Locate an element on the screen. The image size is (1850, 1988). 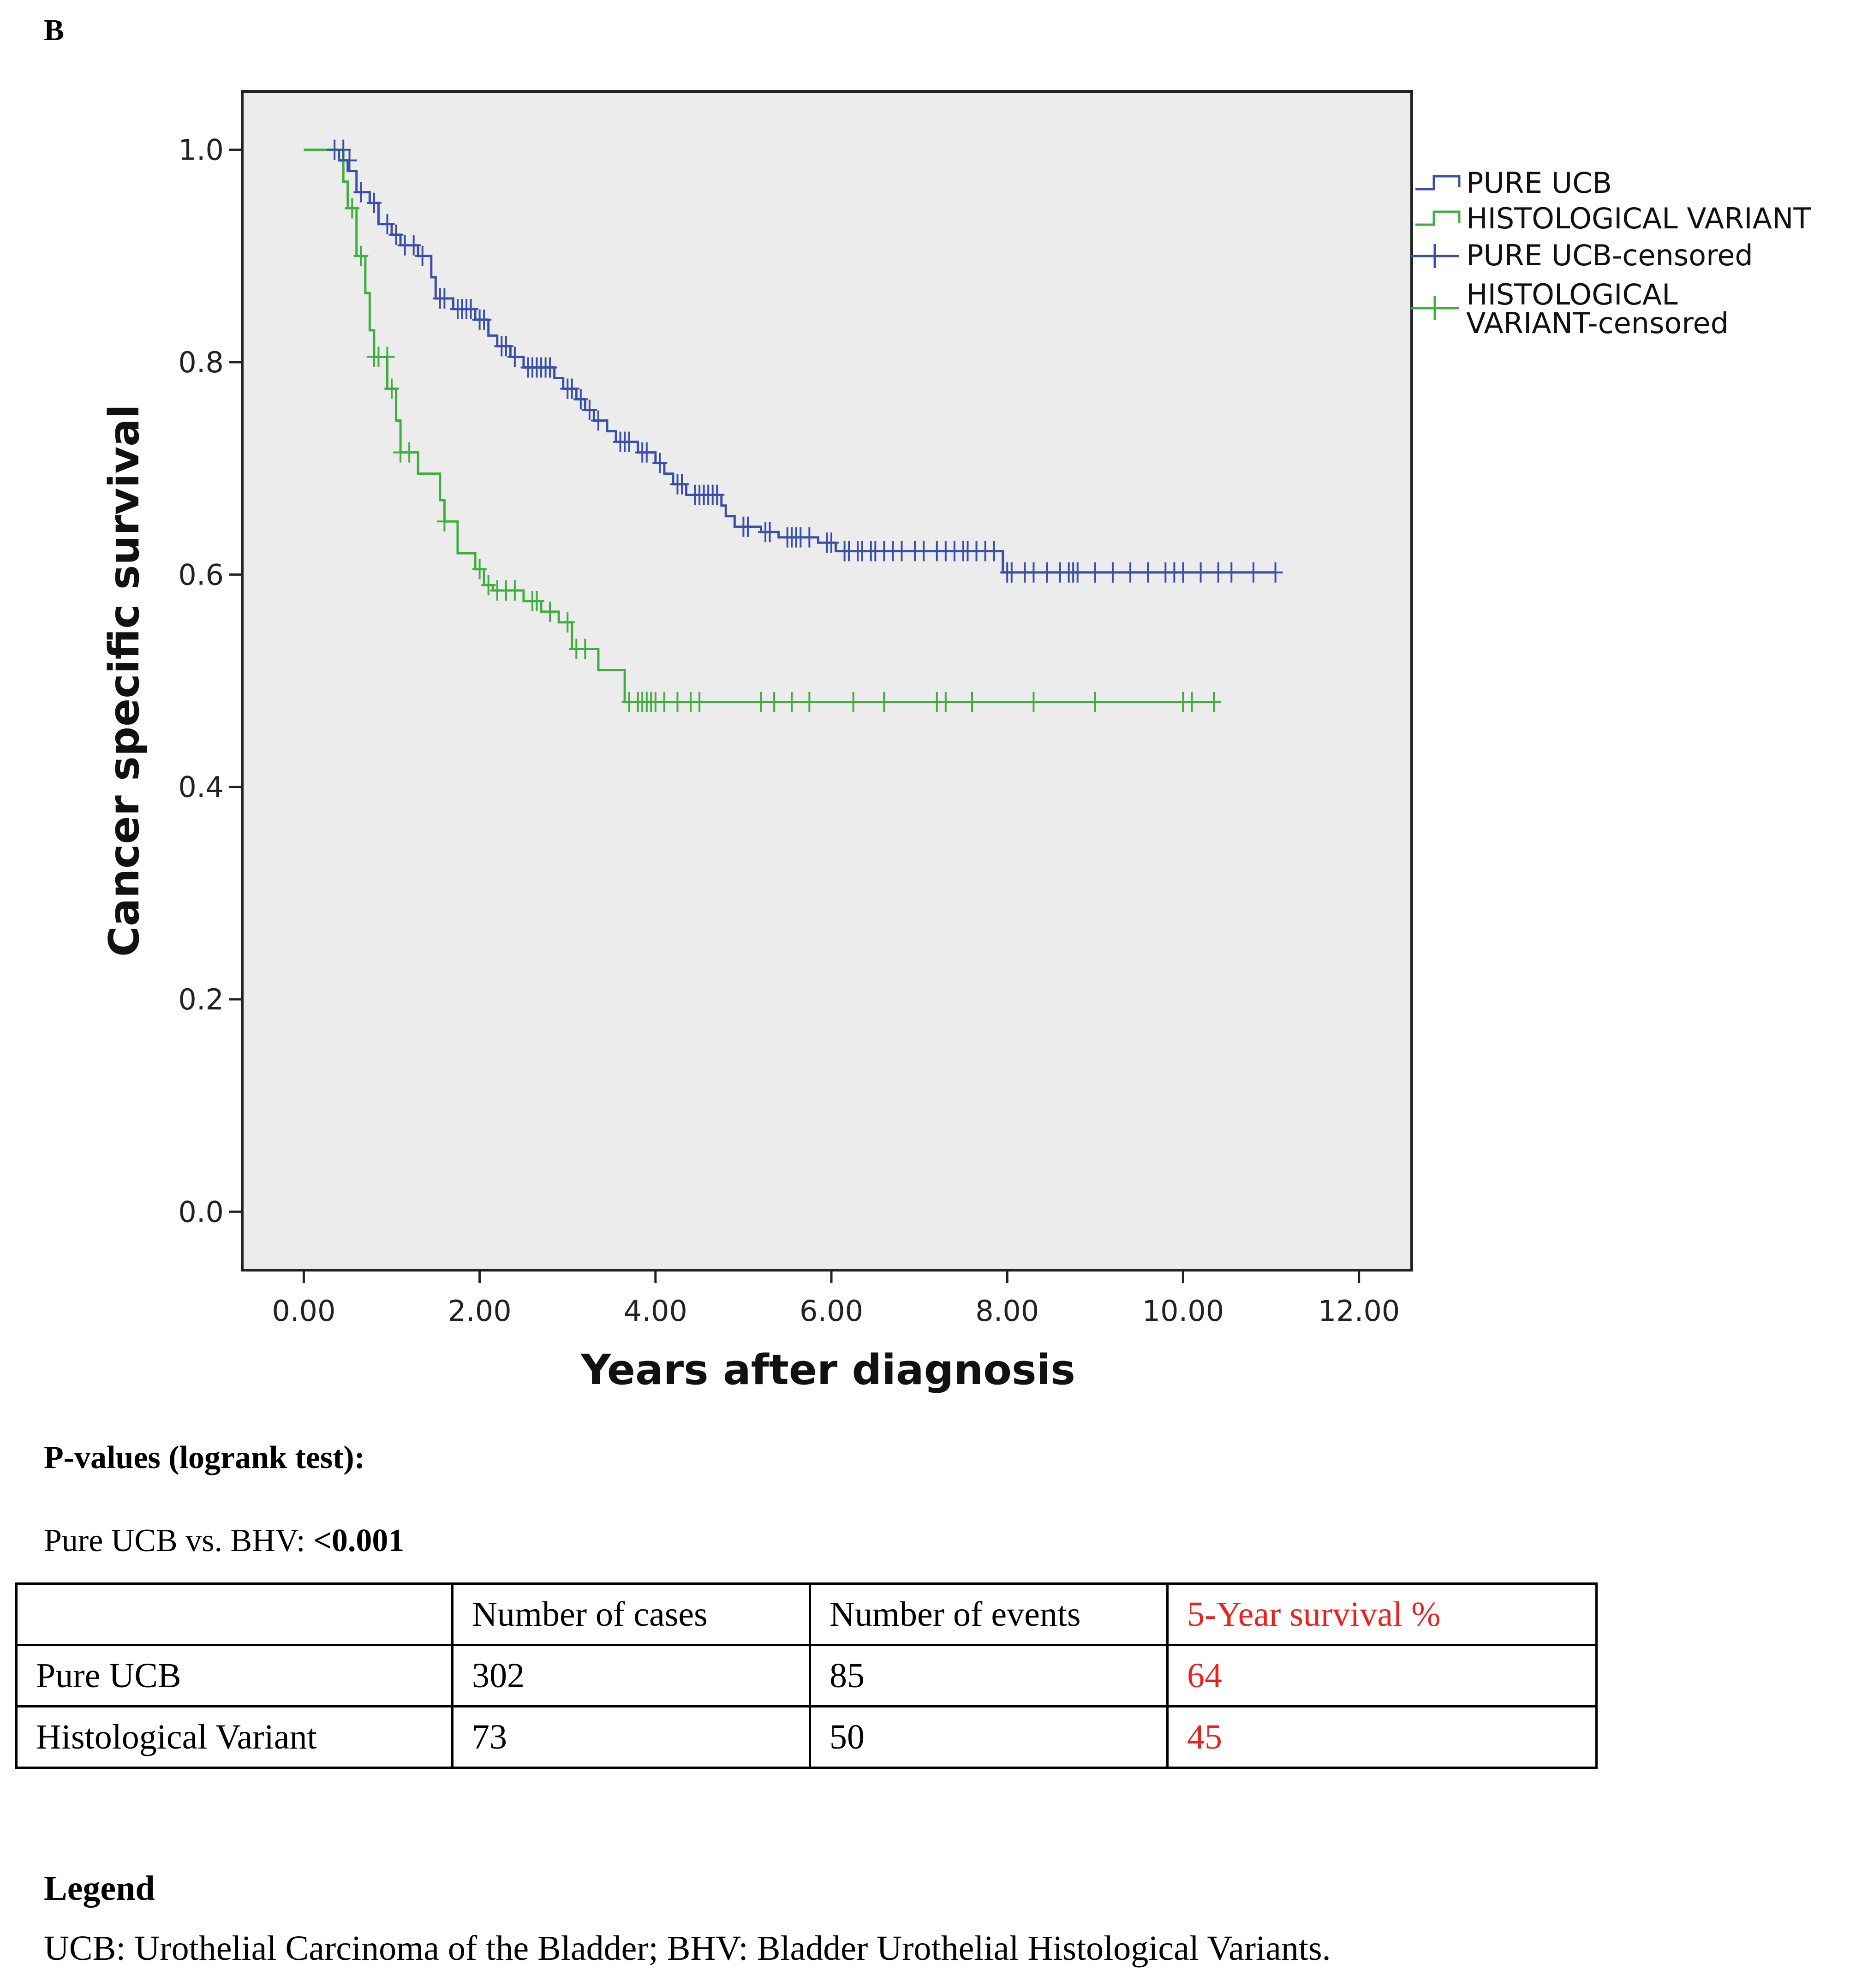
legend-entry: PURE UCB is located at coordinates (1539, 183).